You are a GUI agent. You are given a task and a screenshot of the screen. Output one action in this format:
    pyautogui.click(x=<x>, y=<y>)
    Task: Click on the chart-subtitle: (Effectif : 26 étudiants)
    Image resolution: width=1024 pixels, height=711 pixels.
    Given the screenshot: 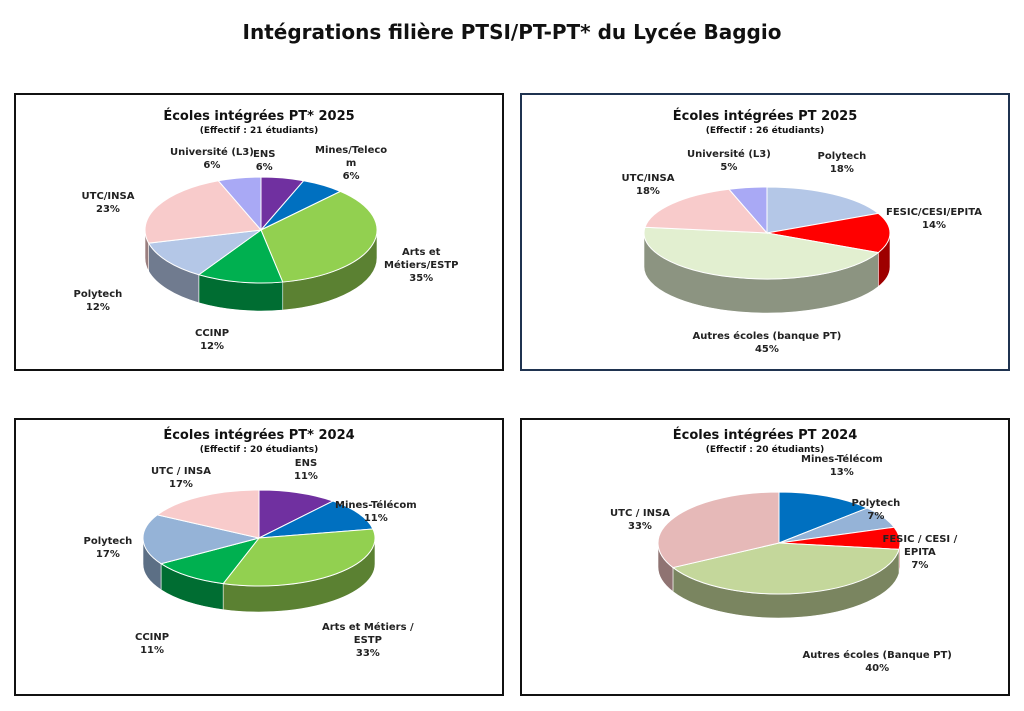 What is the action you would take?
    pyautogui.click(x=765, y=131)
    